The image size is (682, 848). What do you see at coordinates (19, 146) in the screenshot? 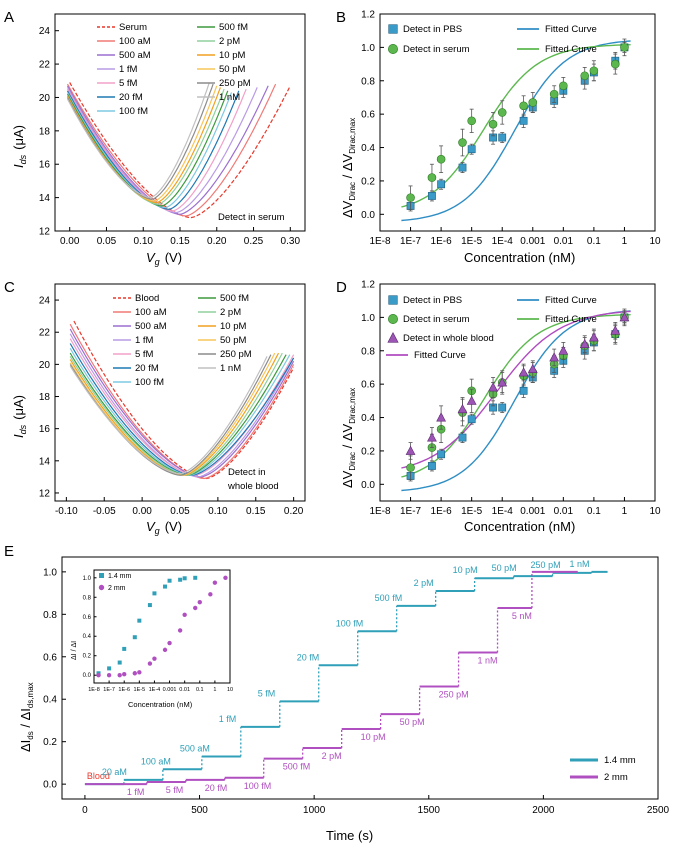
I see `panel-a-ylabel: Ids(μA)` at bounding box center [19, 146].